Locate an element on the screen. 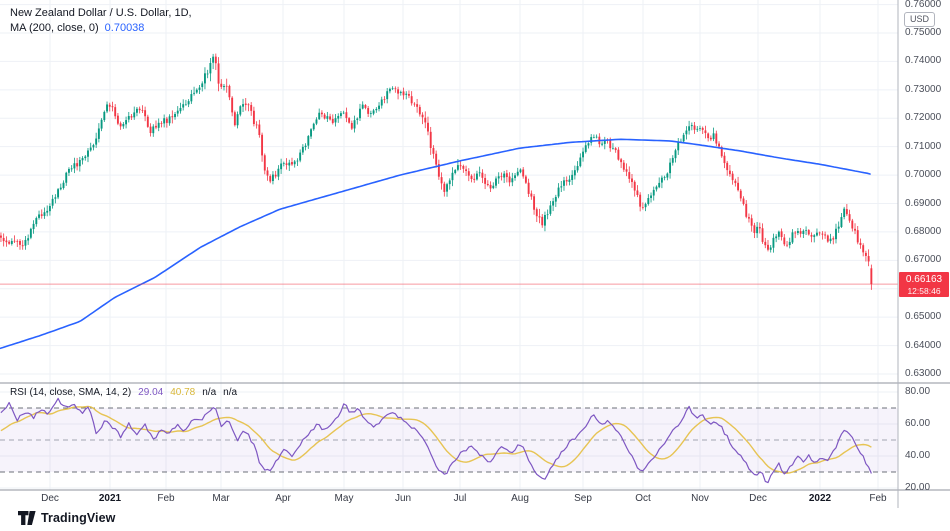 The image size is (950, 531). price-axis-label: 0.71000 is located at coordinates (923, 146).